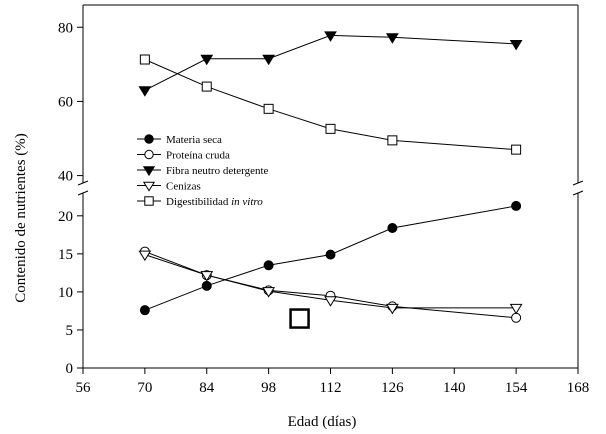  What do you see at coordinates (70, 369) in the screenshot?
I see `y-tick-label-lower: 0` at bounding box center [70, 369].